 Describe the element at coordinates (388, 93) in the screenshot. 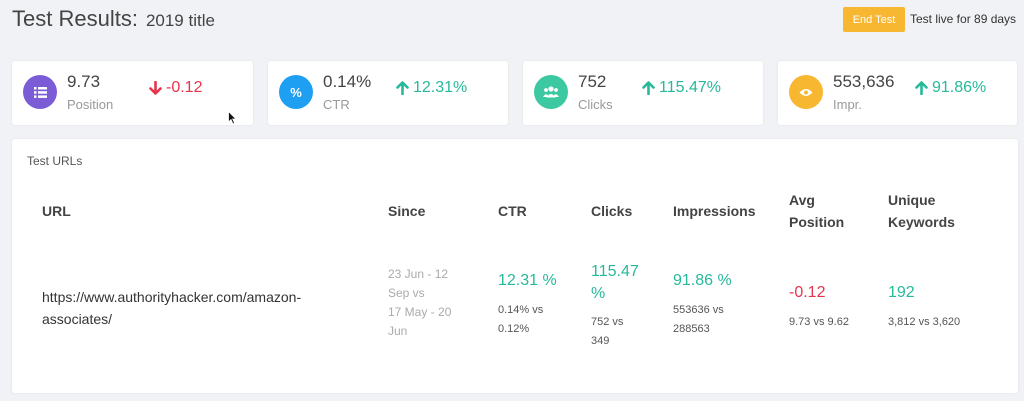

I see `ctr-card: % 0.14% CTR 12.31%` at that location.